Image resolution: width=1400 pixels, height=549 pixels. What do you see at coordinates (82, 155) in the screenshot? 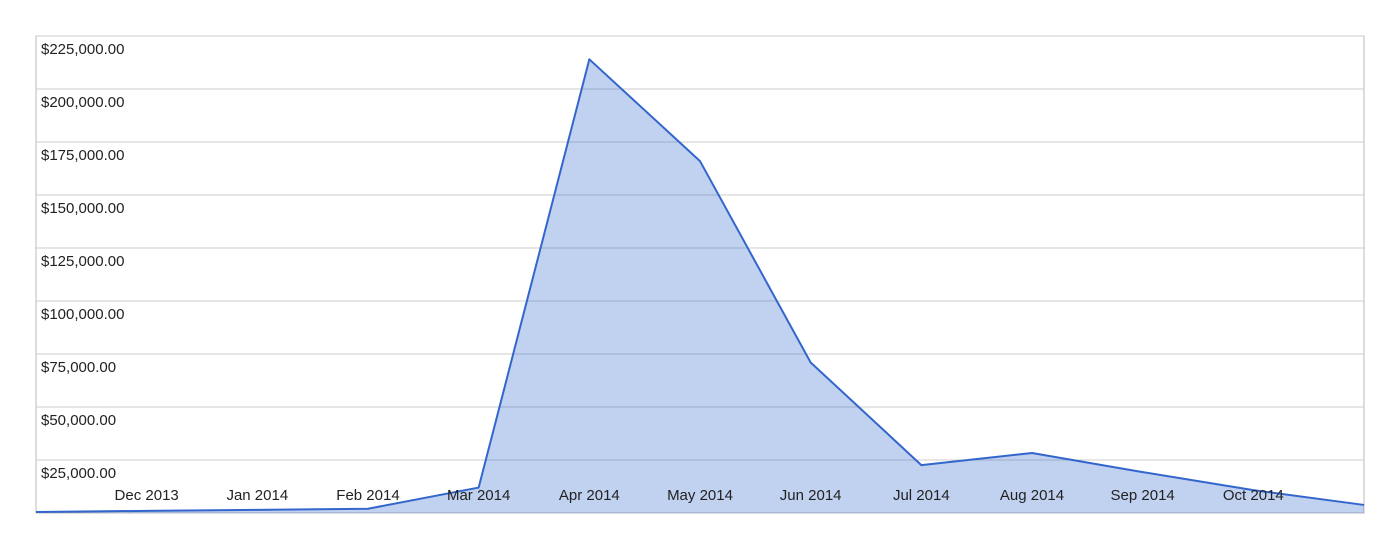
I see `y-tick-label: $175,000.00` at bounding box center [82, 155].